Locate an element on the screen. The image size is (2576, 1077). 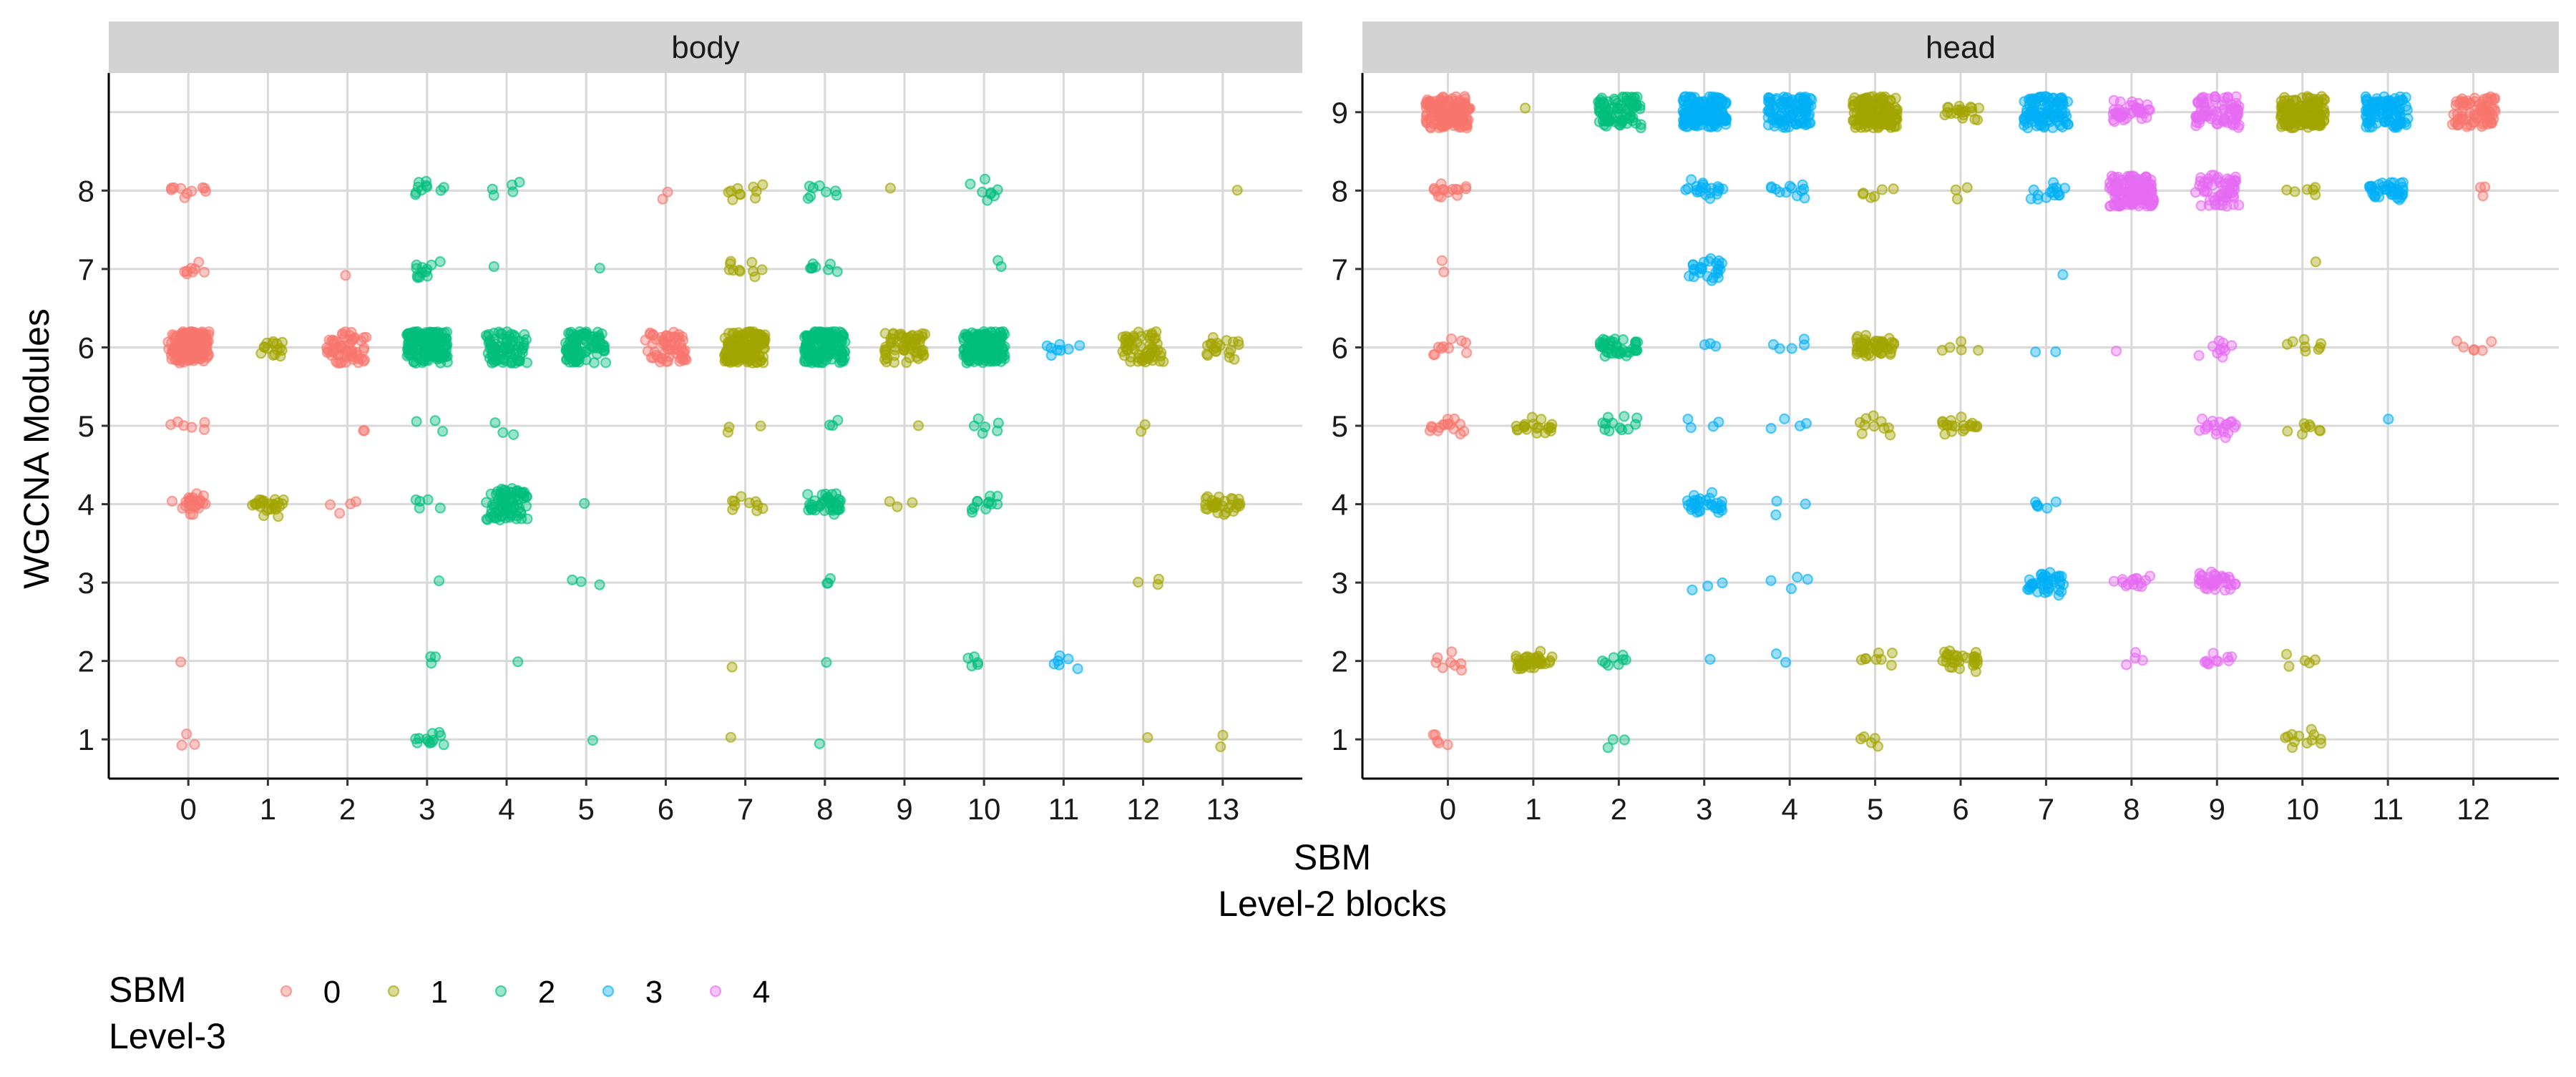
x-tick-label: 3 is located at coordinates (427, 809).